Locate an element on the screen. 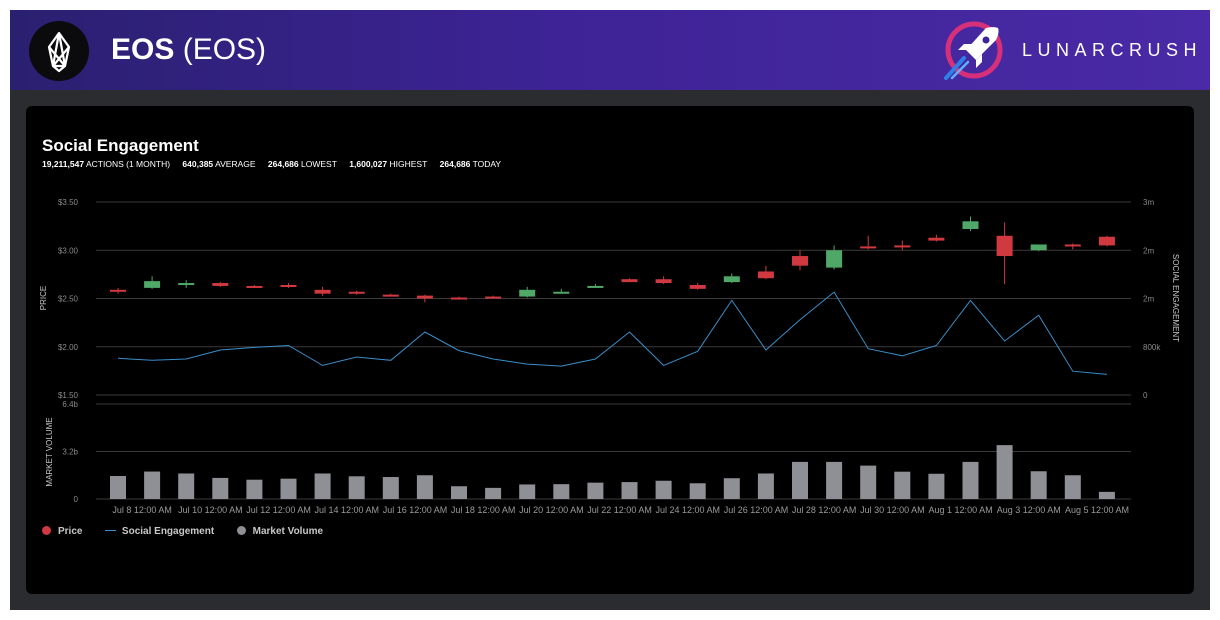  header-bar: EOS (EOS) LUNARCRUSH is located at coordinates (610, 50).